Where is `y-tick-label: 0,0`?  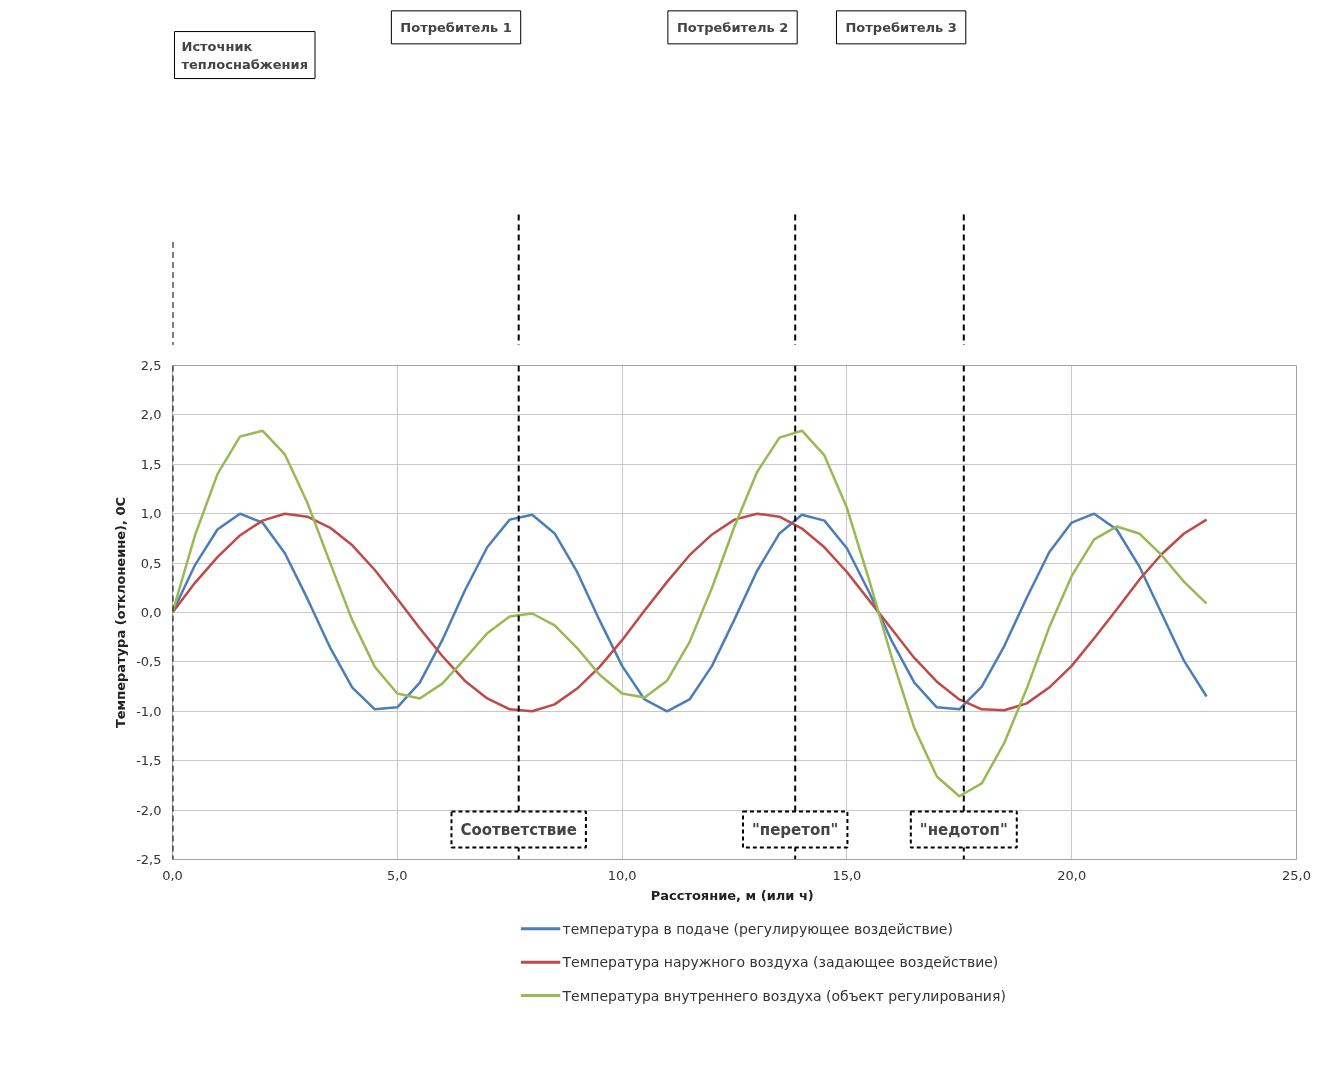 y-tick-label: 0,0 is located at coordinates (151, 612).